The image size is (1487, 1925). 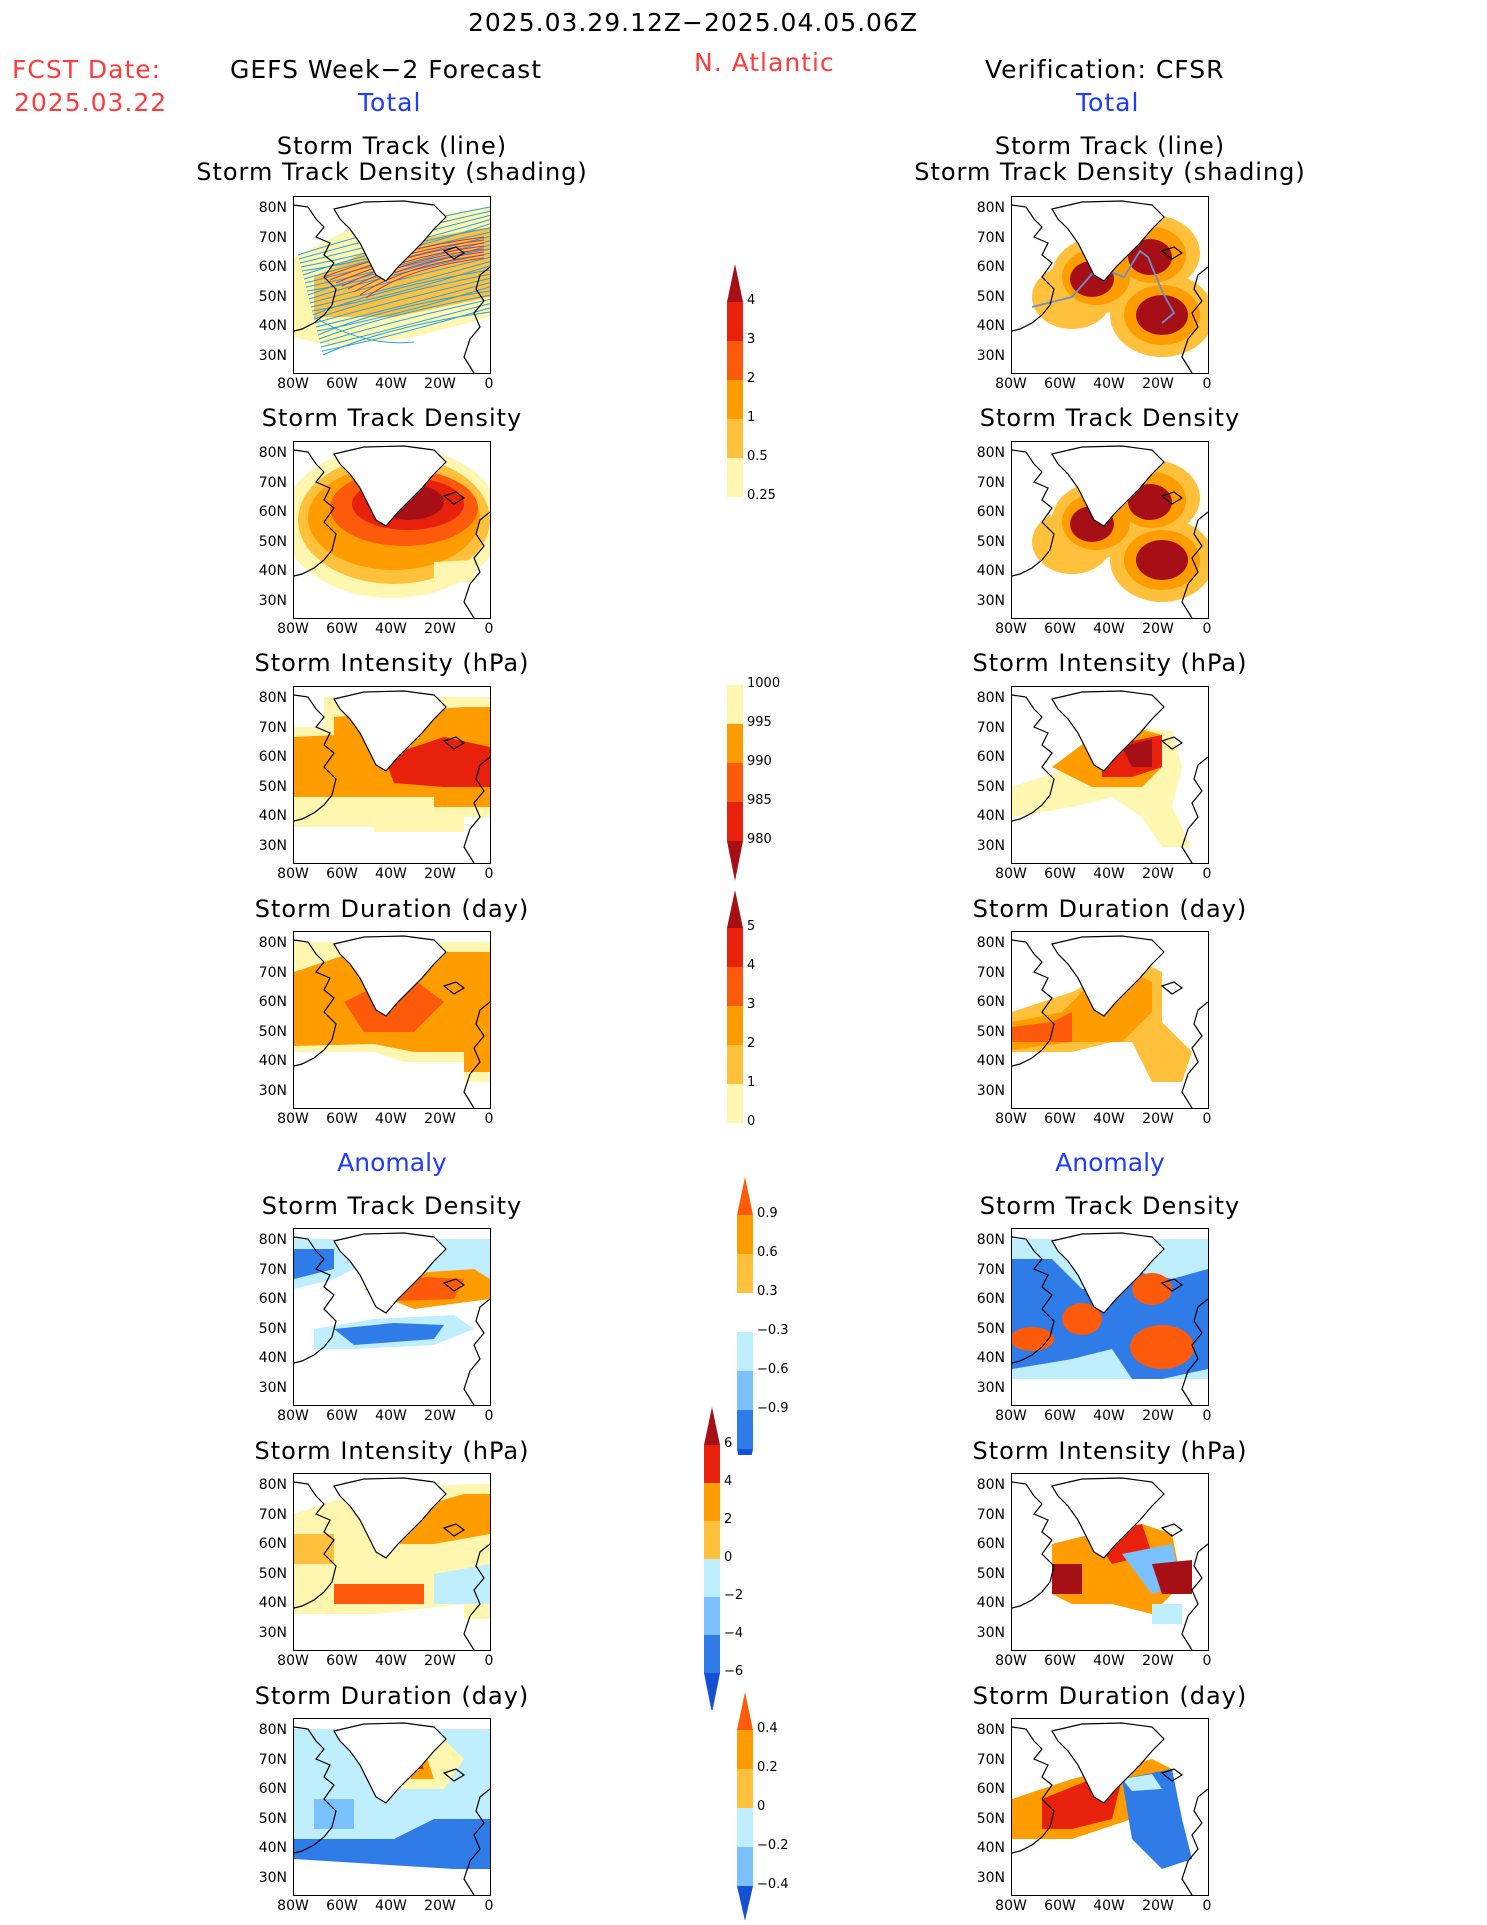 What do you see at coordinates (1110, 909) in the screenshot?
I see `title-duration-right: Storm Duration (day)` at bounding box center [1110, 909].